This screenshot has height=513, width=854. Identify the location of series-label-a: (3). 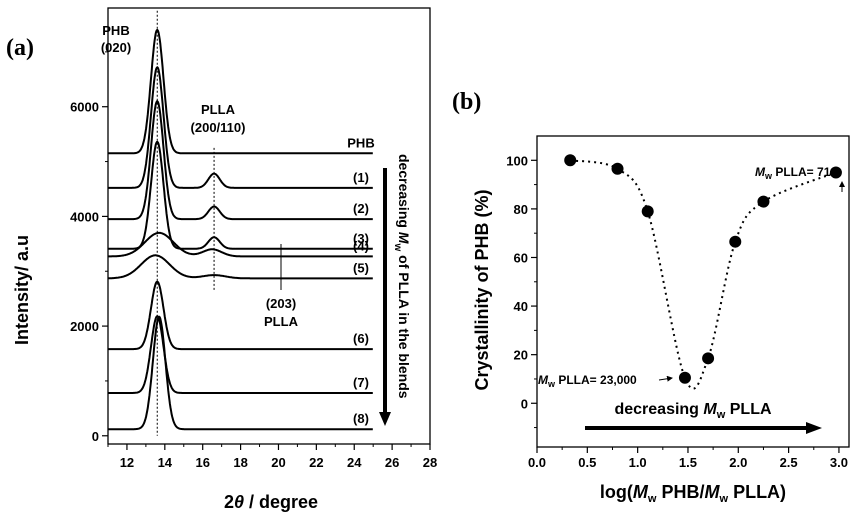
(361, 238).